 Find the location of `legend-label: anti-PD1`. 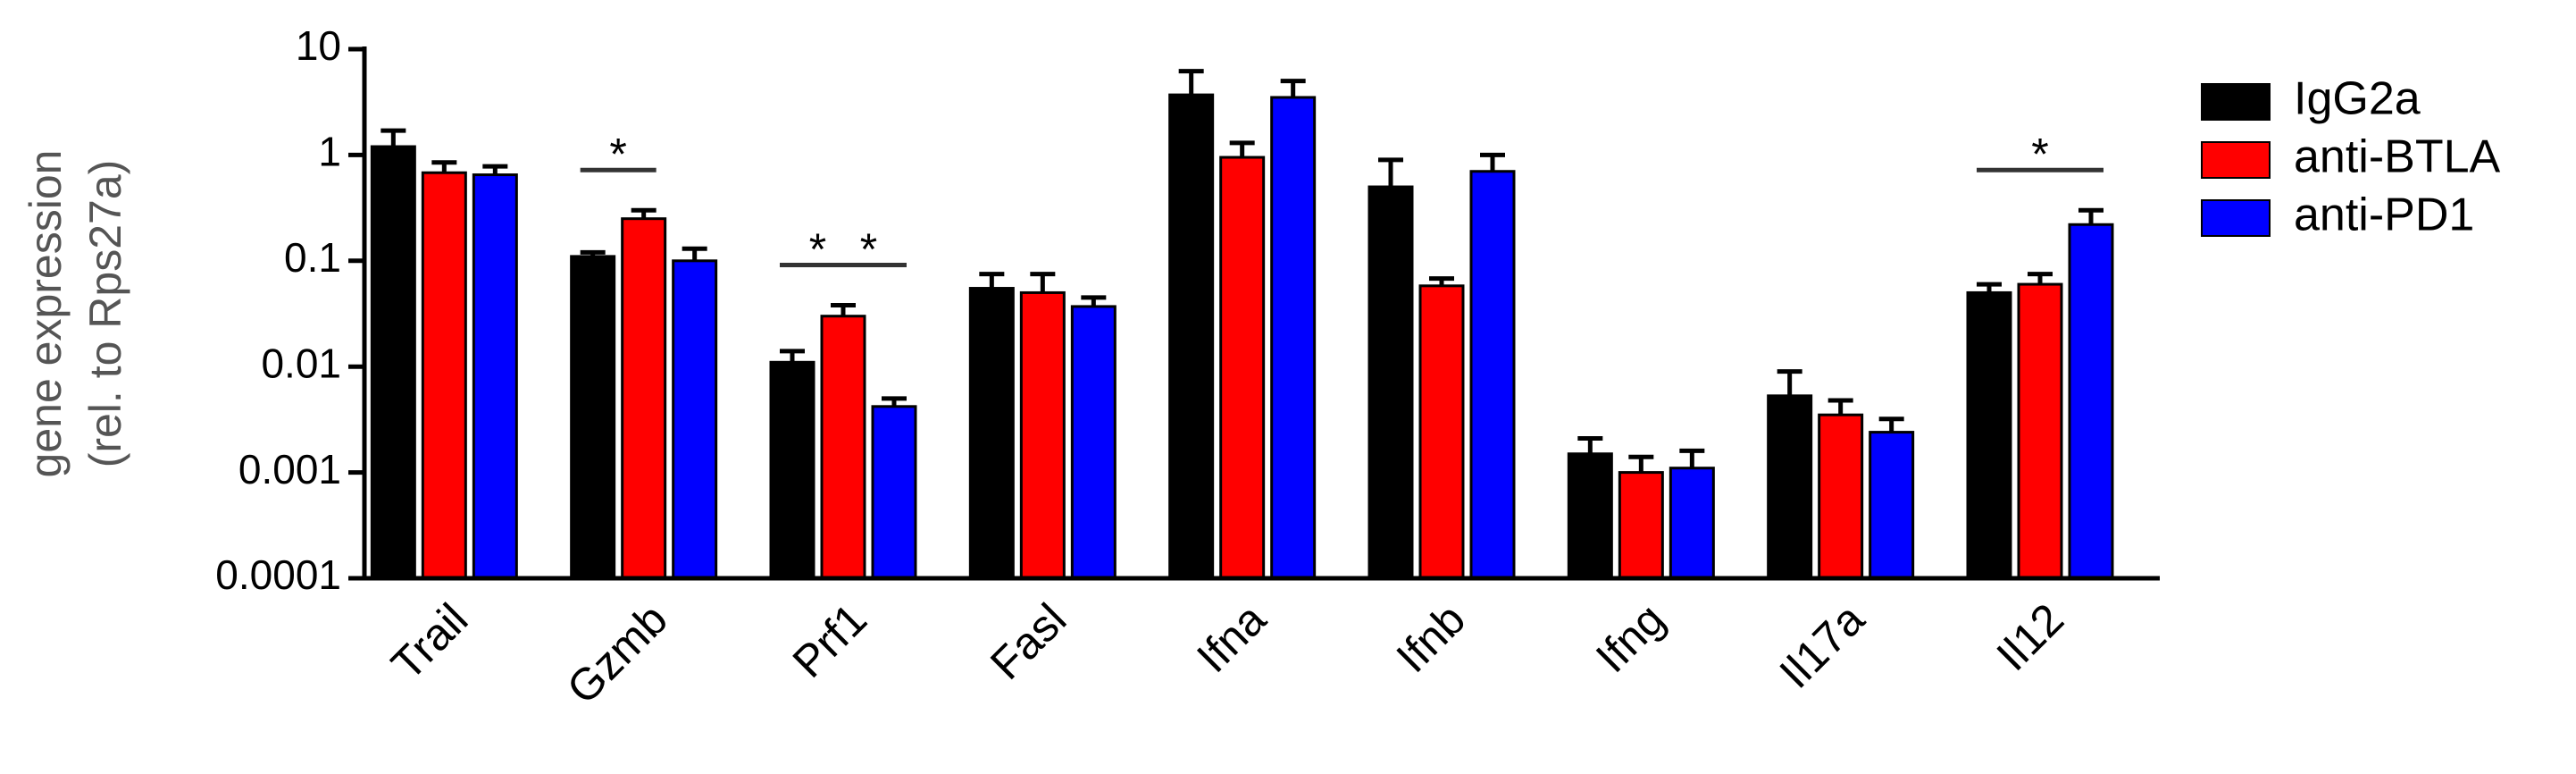

legend-label: anti-PD1 is located at coordinates (2384, 215).